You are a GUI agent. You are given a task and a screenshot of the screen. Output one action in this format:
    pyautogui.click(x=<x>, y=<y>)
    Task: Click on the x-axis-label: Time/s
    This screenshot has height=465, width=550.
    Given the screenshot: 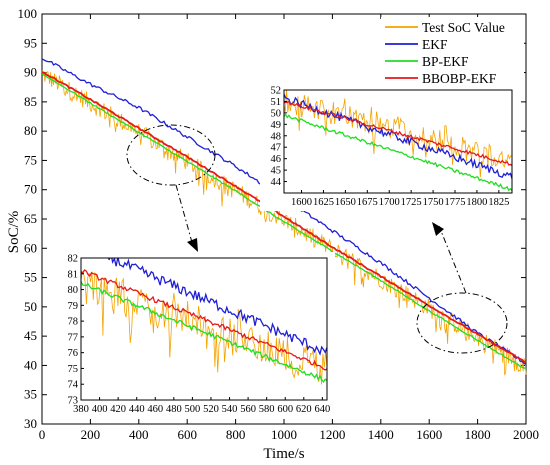 What is the action you would take?
    pyautogui.click(x=283, y=454)
    